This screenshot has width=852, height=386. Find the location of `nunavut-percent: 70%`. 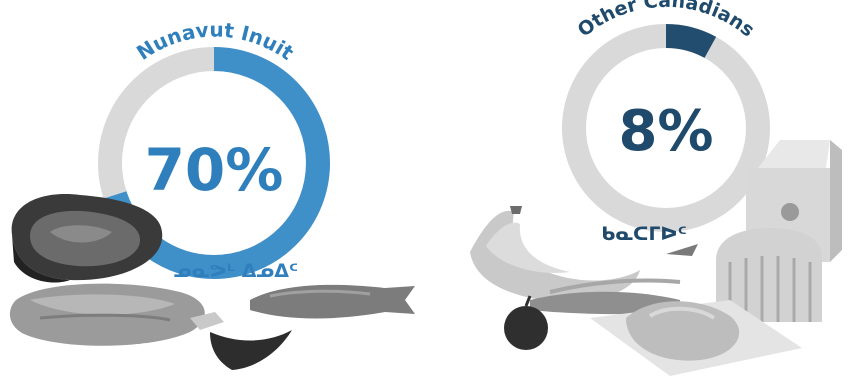

nunavut-percent: 70% is located at coordinates (214, 170).